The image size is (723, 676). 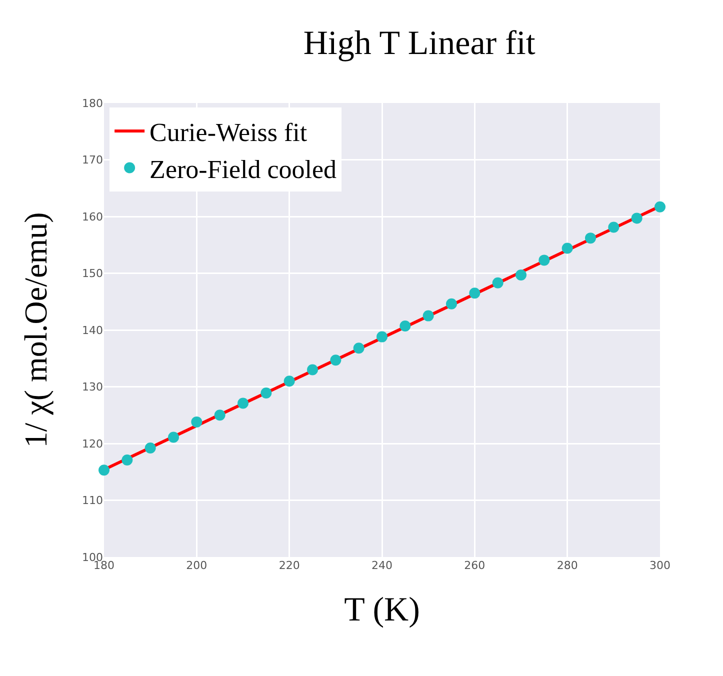 I want to click on x-tick-label: 260, so click(x=475, y=565).